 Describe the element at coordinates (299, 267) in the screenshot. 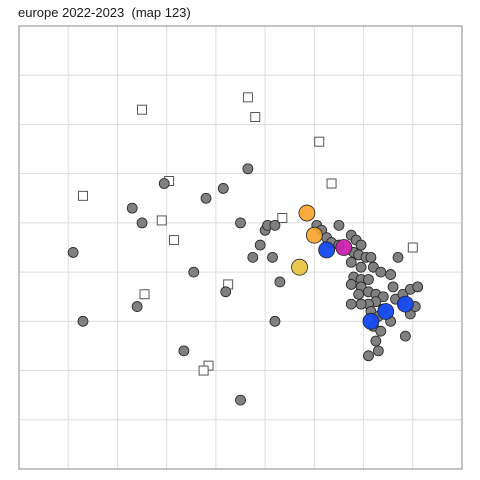

I see `yellow-circle-point` at that location.